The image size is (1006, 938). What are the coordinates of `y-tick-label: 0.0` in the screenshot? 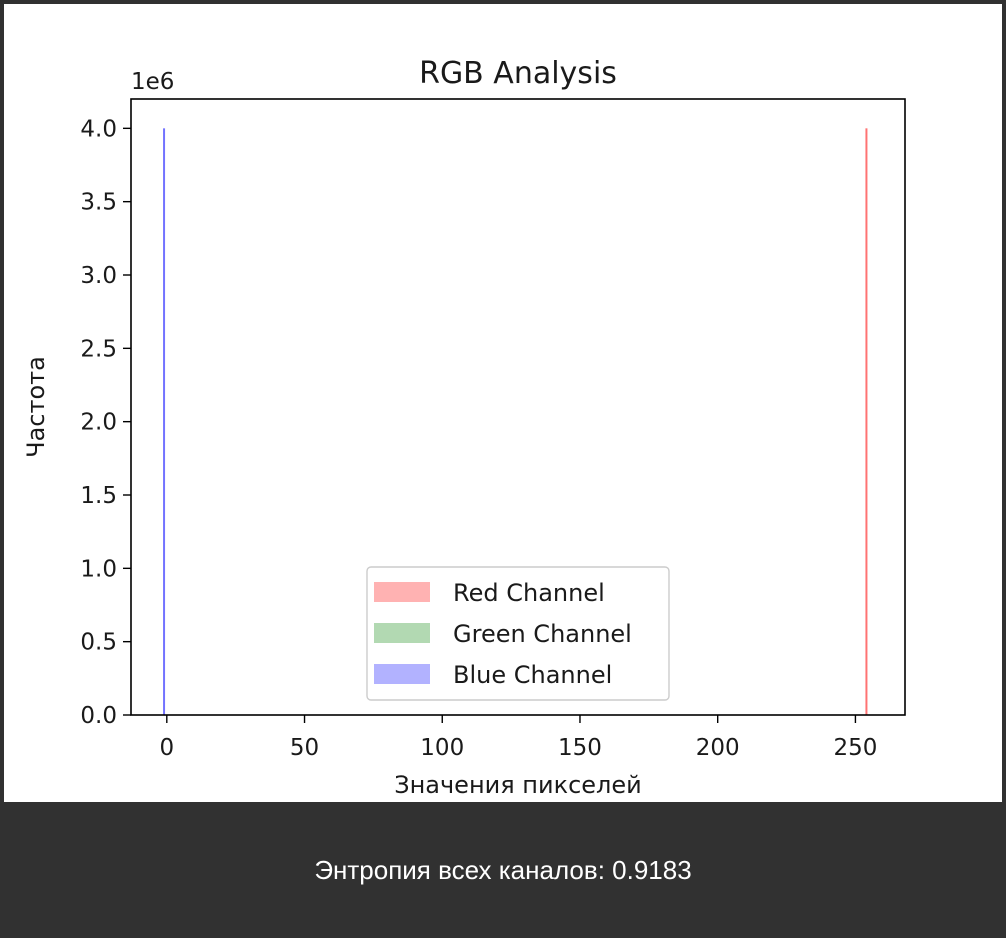 It's located at (98, 716).